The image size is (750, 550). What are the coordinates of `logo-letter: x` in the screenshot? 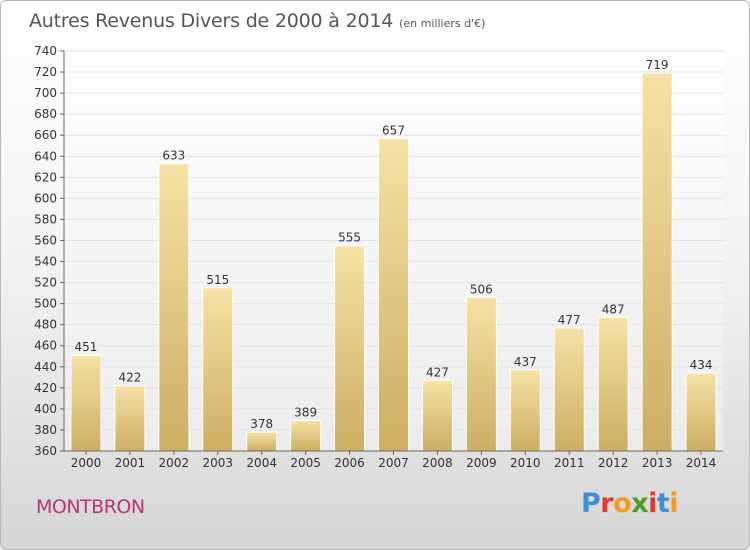 It's located at (640, 503).